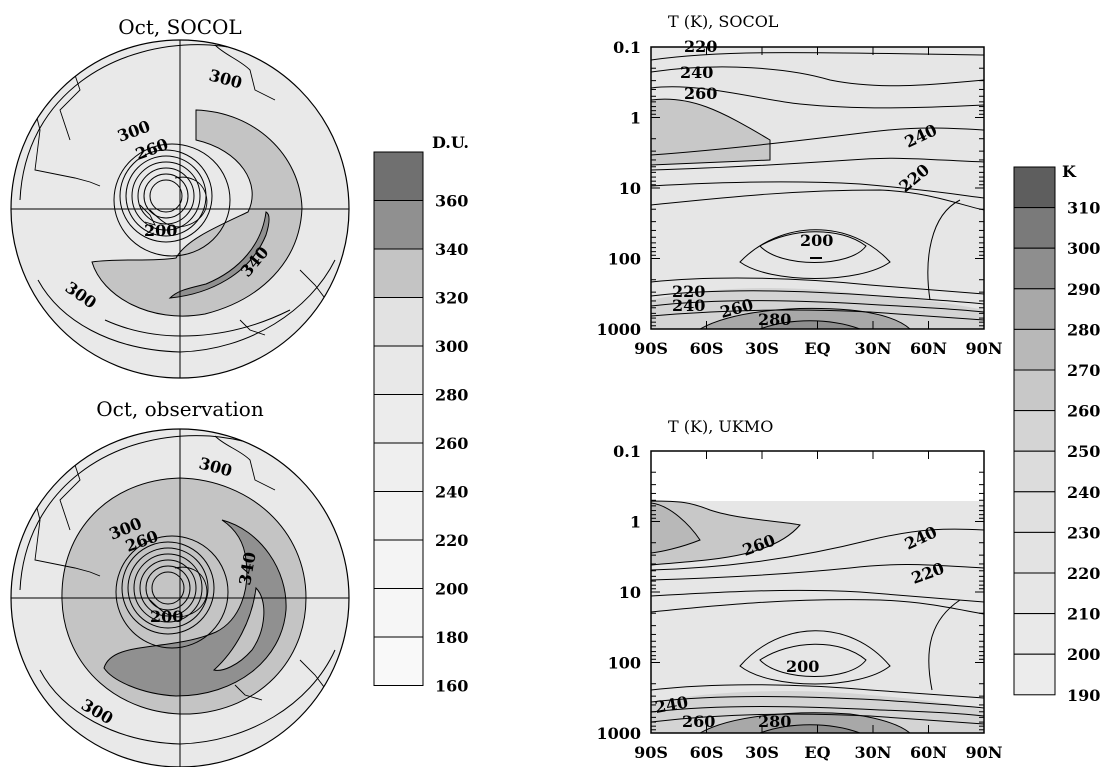 This screenshot has width=1103, height=771. What do you see at coordinates (1083, 532) in the screenshot?
I see `colorbar-k-level-label: 230` at bounding box center [1083, 532].